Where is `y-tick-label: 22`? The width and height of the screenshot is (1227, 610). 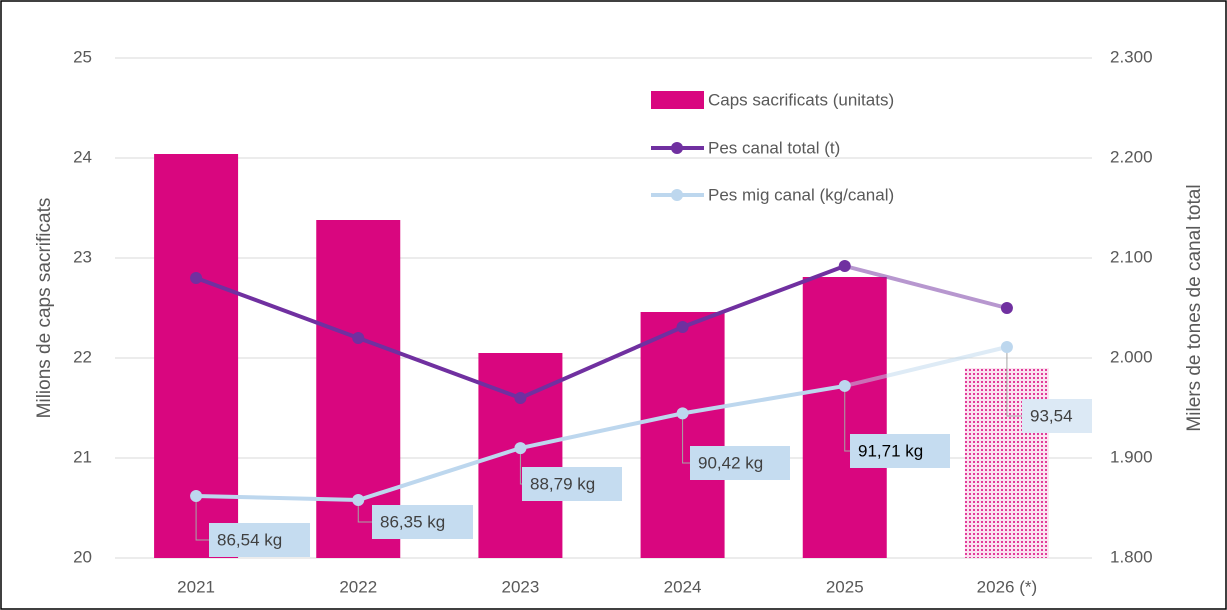
y-tick-label: 22 is located at coordinates (82, 356).